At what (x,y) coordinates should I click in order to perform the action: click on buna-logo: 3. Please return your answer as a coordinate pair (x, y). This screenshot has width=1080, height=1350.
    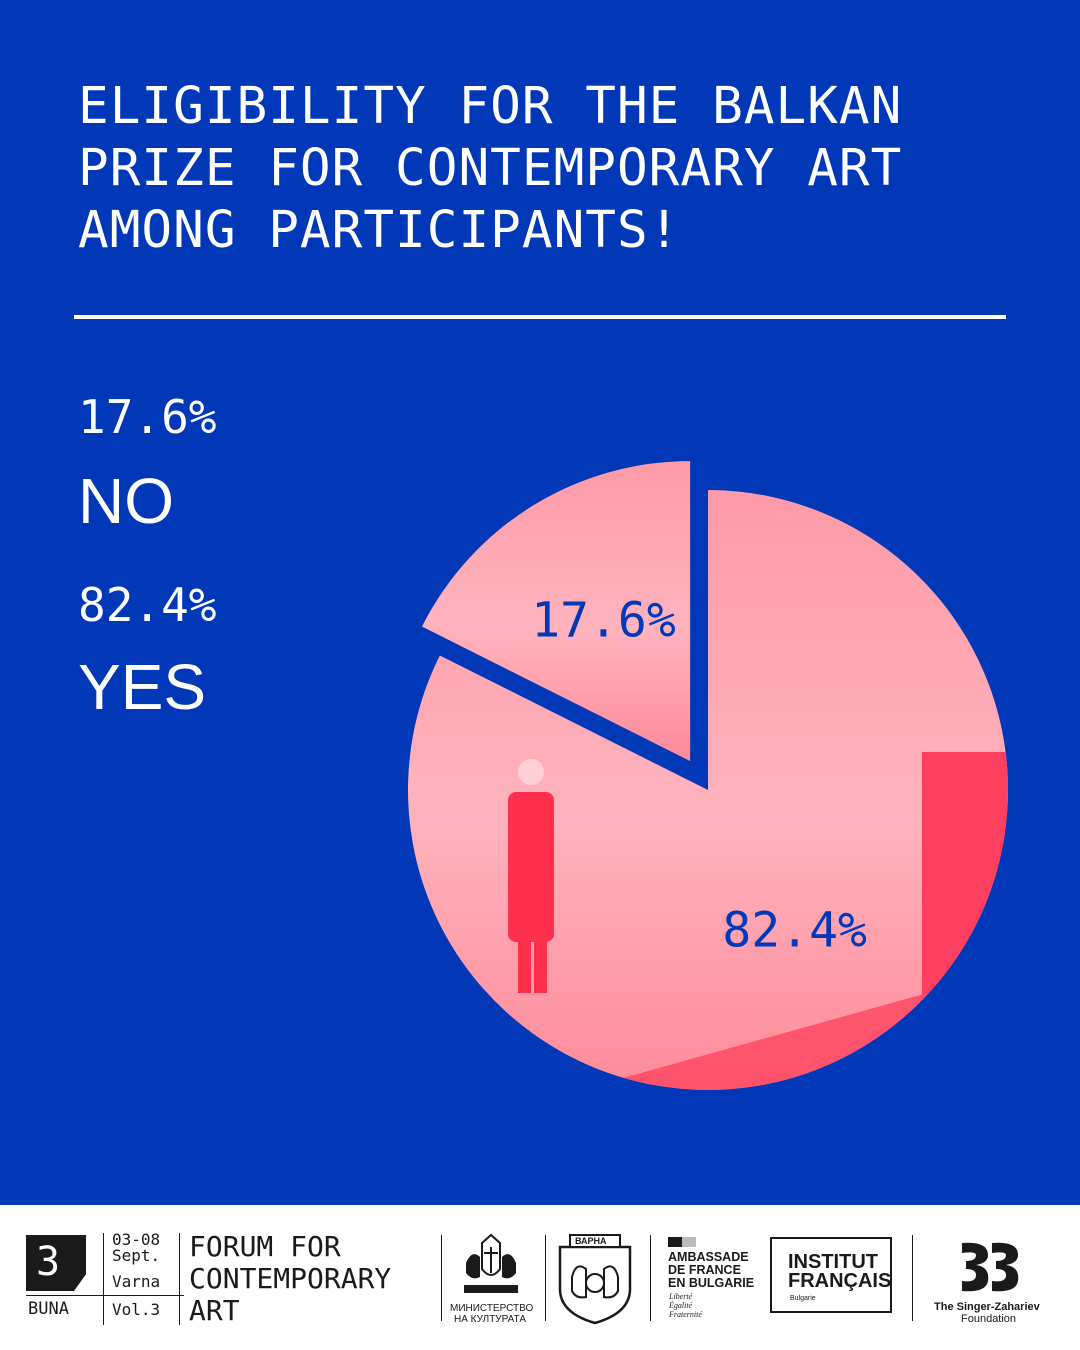
    Looking at the image, I should click on (56, 1263).